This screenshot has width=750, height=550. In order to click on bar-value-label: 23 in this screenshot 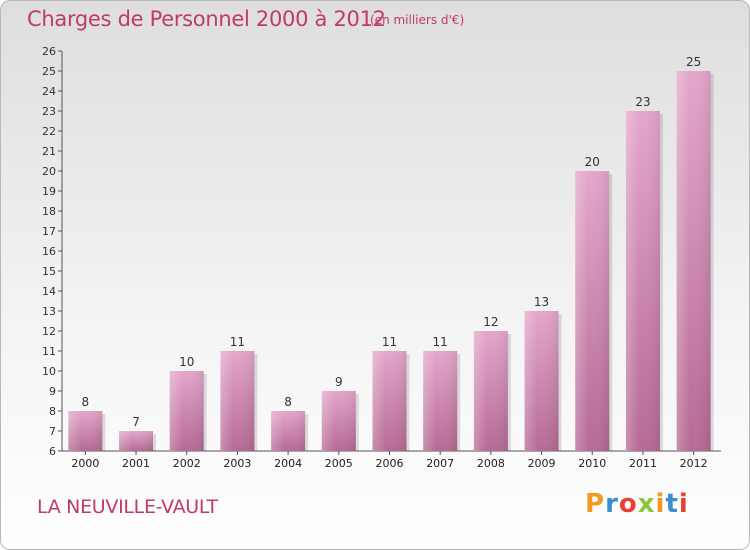, I will do `click(642, 102)`.